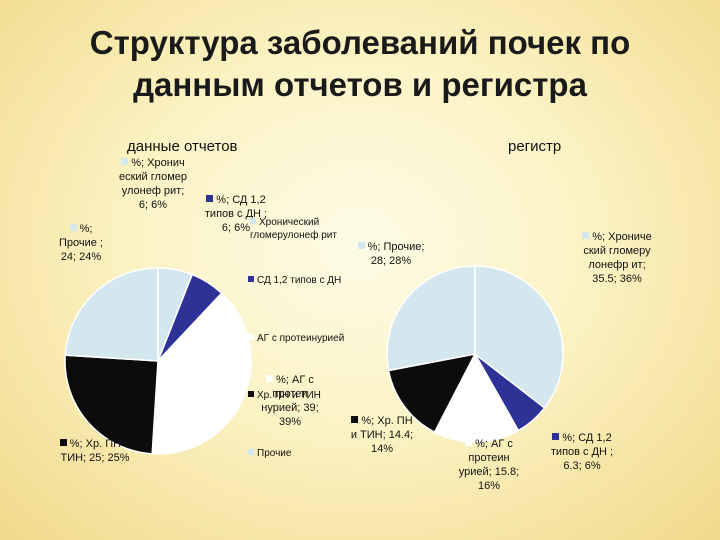 This screenshot has height=540, width=720. I want to click on legend-item-pyelonephritis: Хр. ПН и ТИН, so click(300, 395).